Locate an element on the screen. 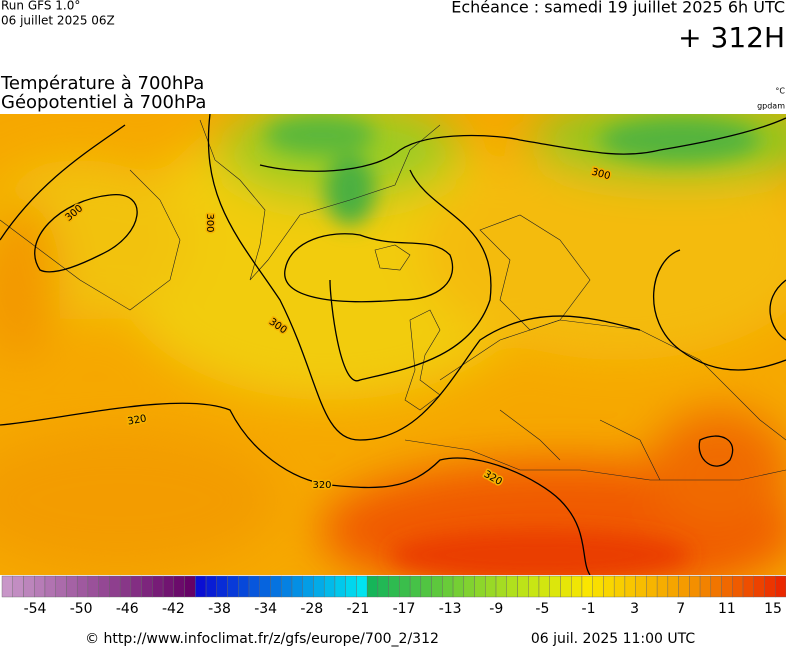 The height and width of the screenshot is (648, 786). unit-geopotential: gpdam is located at coordinates (771, 106).